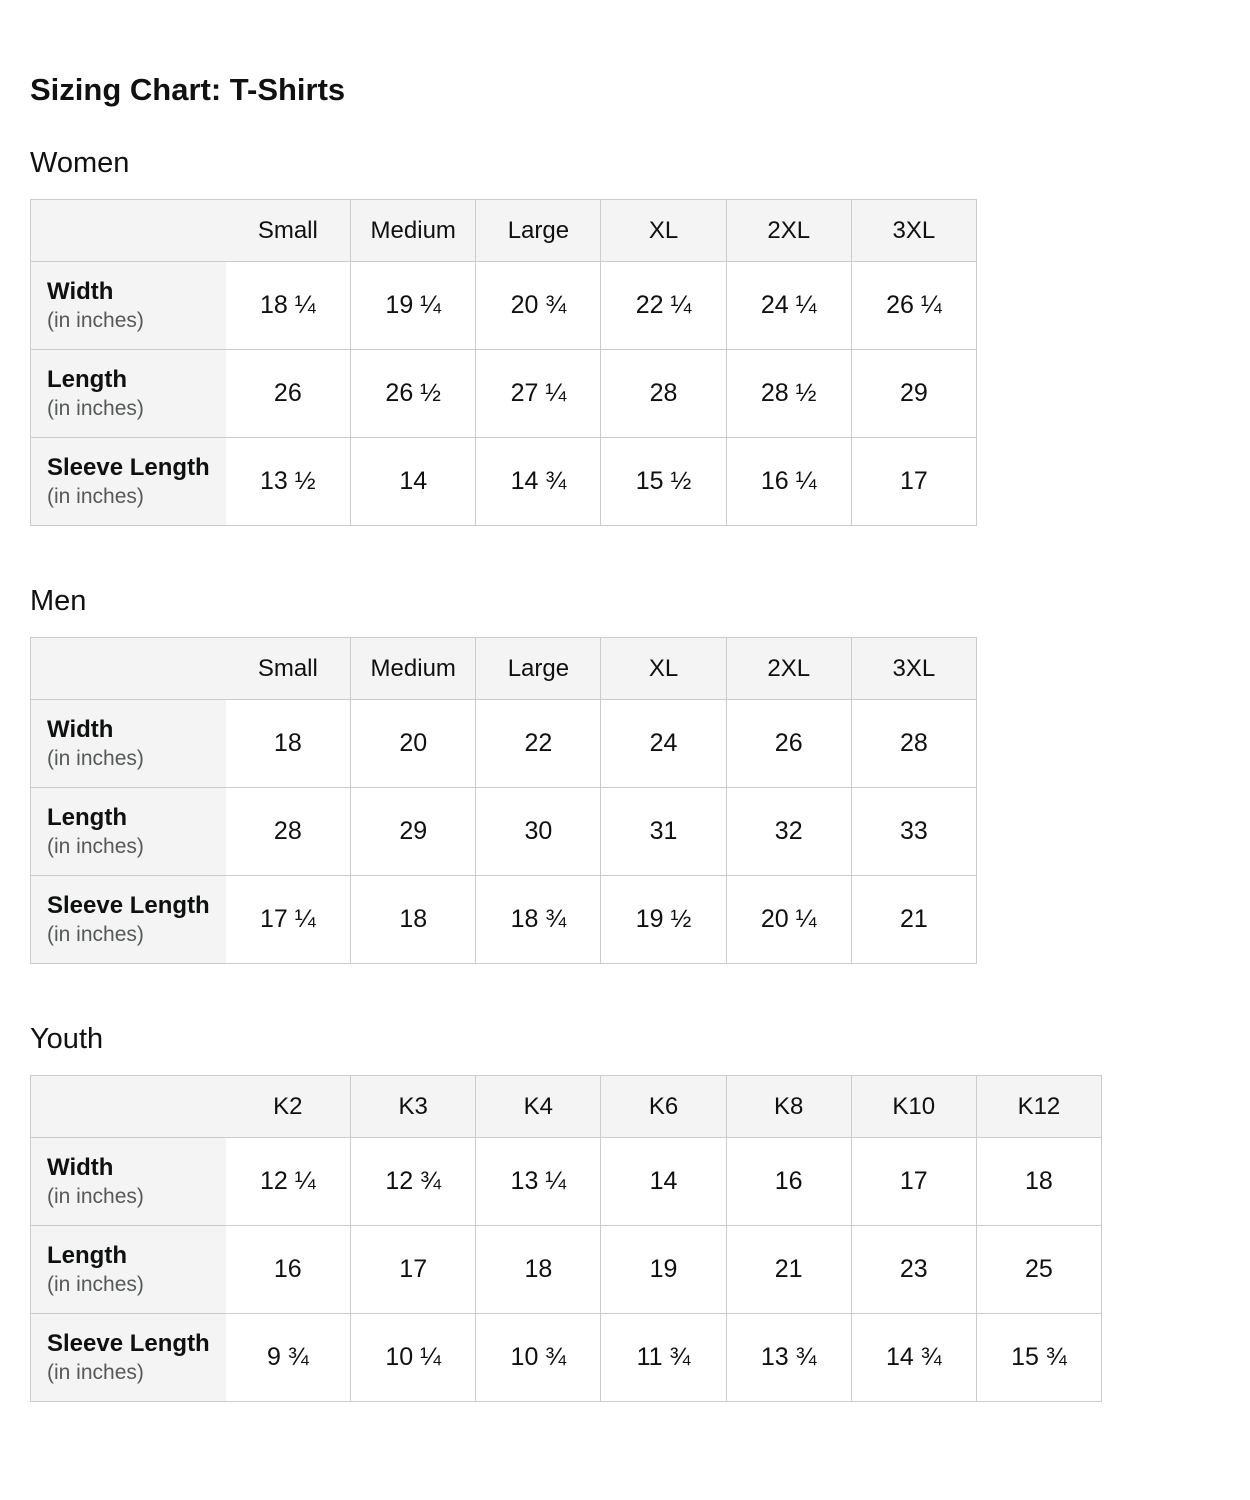  What do you see at coordinates (788, 305) in the screenshot?
I see `size-value-cell: 24 ¼` at bounding box center [788, 305].